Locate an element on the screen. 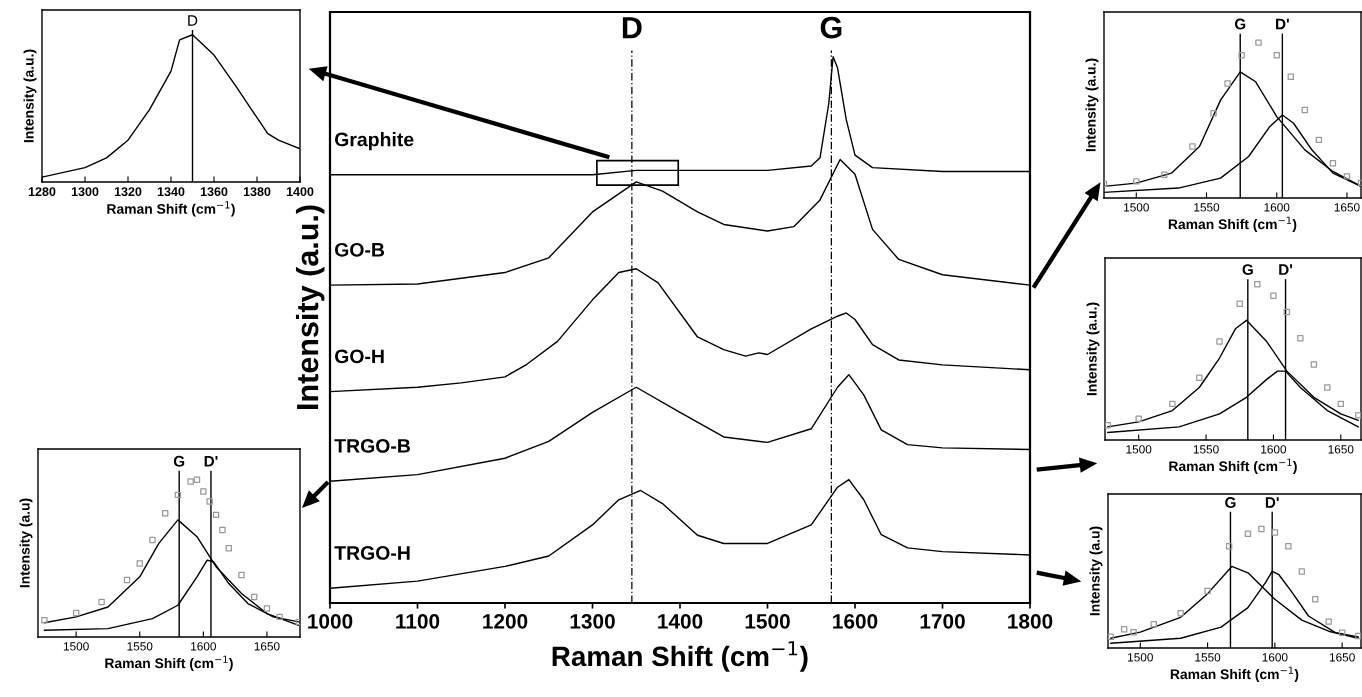 The height and width of the screenshot is (697, 1362). x-tick-label: 1280 is located at coordinates (42, 192).